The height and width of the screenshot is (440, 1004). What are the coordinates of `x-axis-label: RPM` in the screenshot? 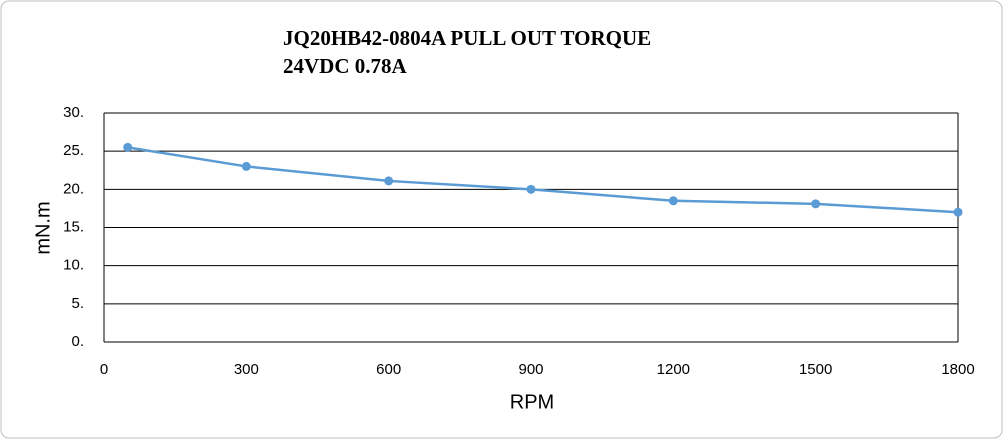 It's located at (532, 402).